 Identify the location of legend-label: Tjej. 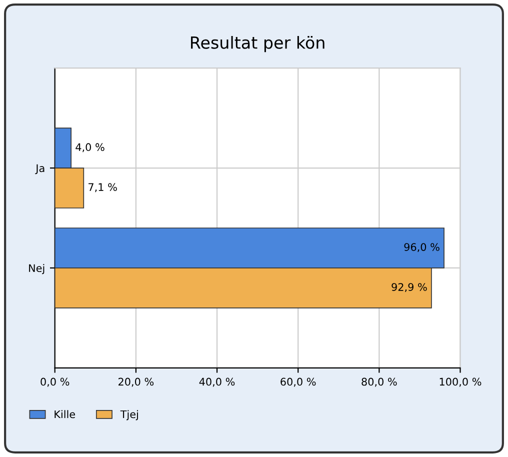
(129, 415).